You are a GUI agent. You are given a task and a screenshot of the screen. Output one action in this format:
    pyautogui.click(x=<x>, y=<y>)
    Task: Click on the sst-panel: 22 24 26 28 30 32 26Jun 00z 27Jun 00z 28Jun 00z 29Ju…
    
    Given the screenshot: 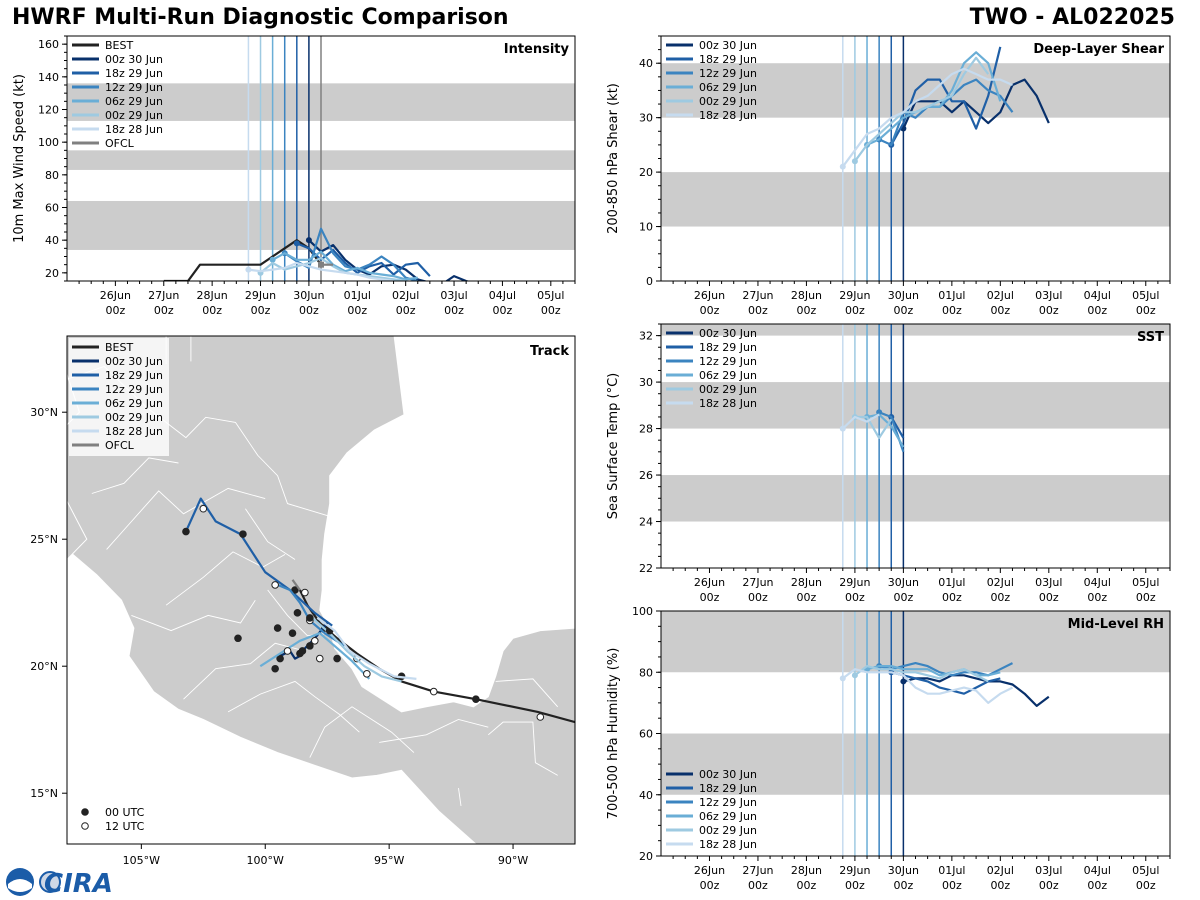 What is the action you would take?
    pyautogui.click(x=888, y=463)
    